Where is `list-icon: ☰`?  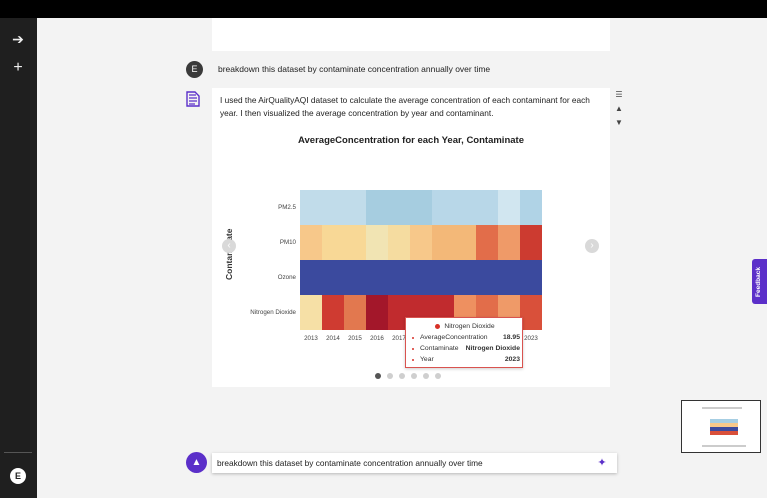
list-icon: ☰ is located at coordinates (619, 94).